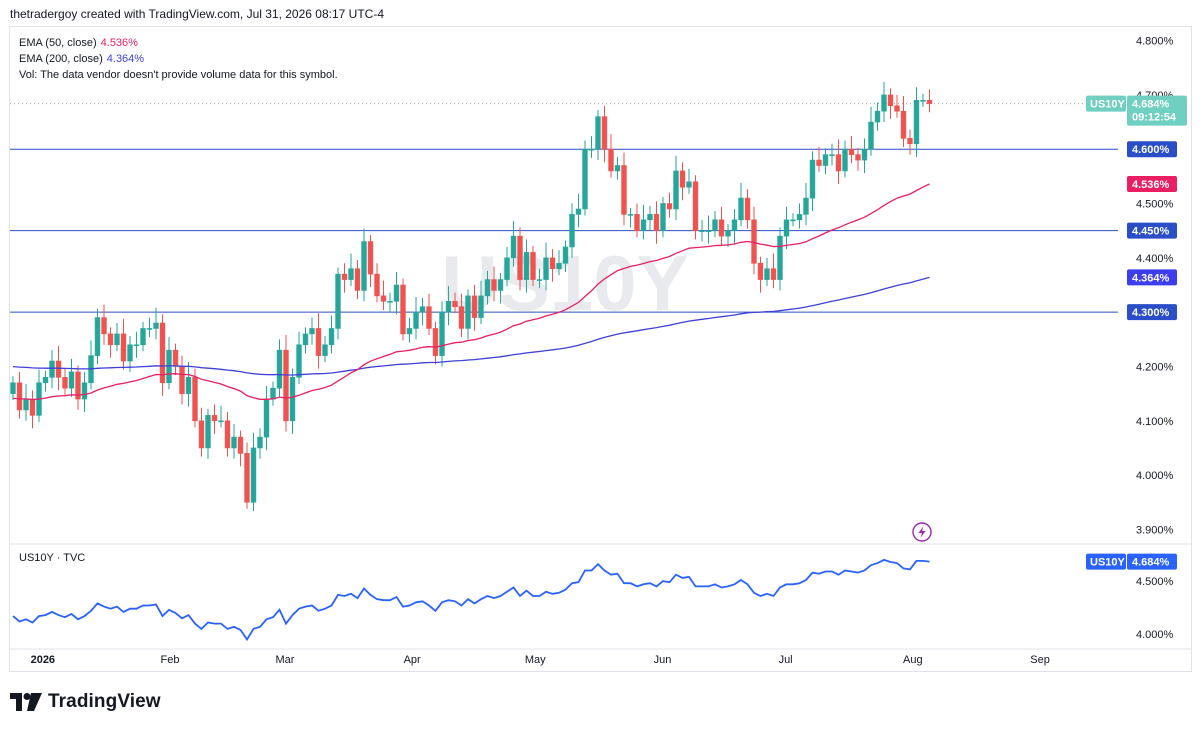  I want to click on ema200-price-tag: 4.364%, so click(1152, 277).